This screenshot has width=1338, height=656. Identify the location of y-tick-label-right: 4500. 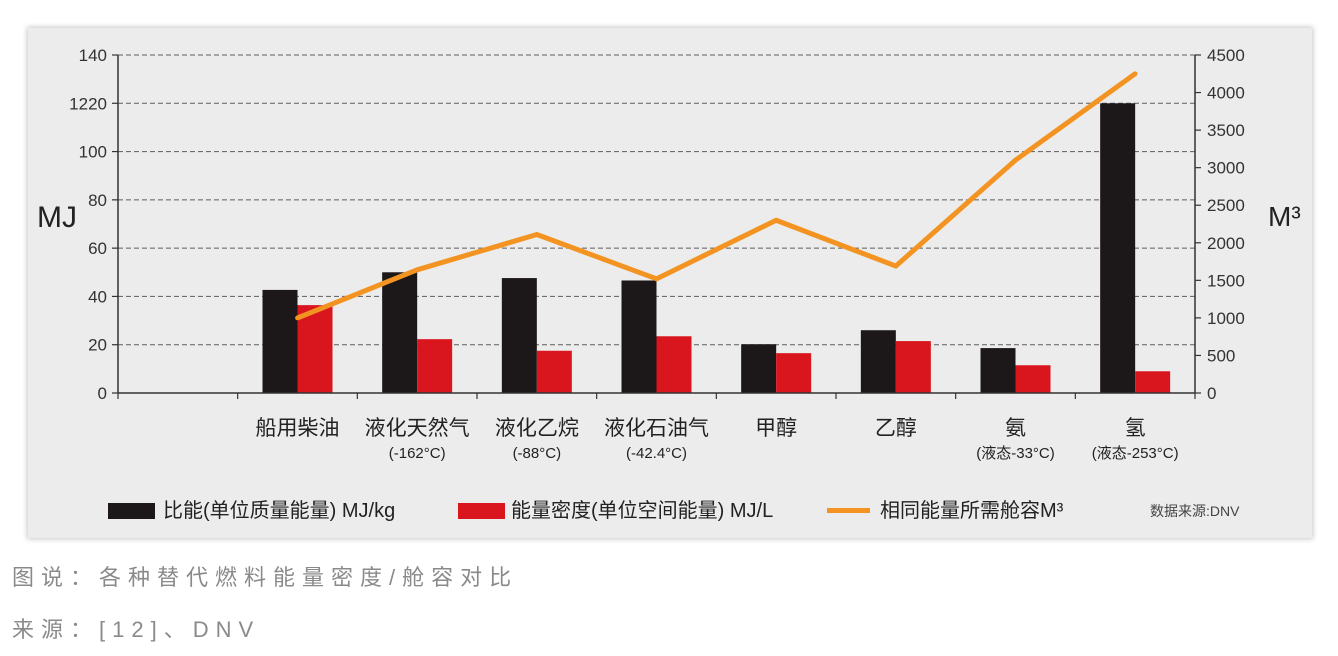
(1226, 55).